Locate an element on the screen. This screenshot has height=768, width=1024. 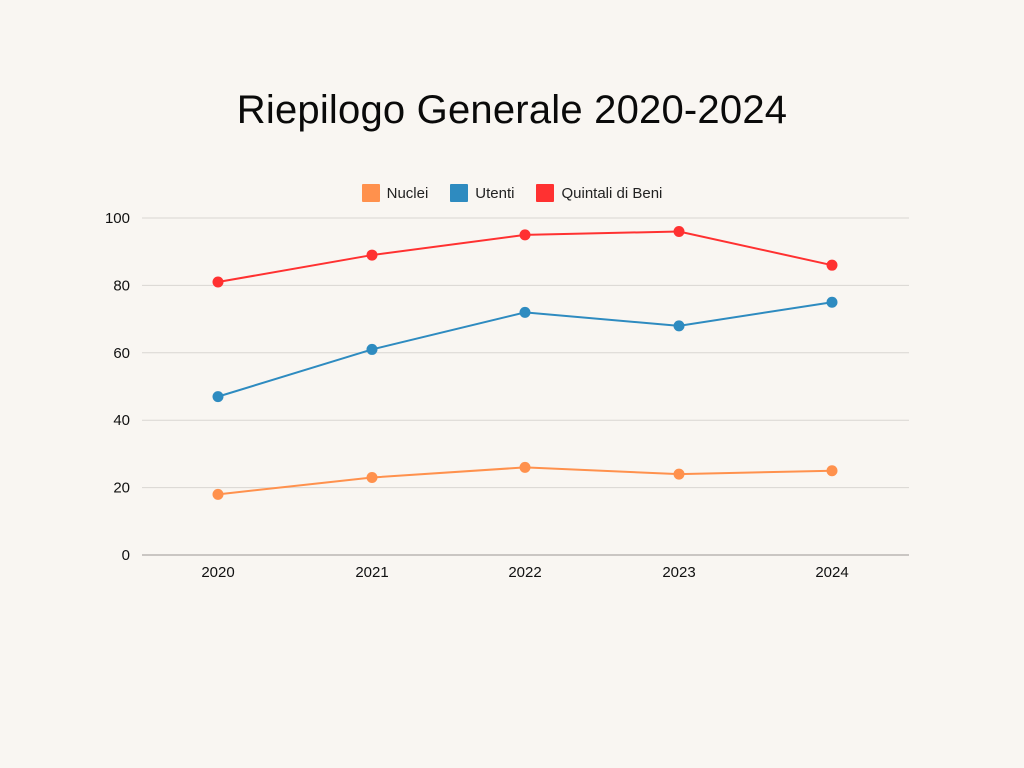
data-point-utenti-2022 is located at coordinates (525, 312).